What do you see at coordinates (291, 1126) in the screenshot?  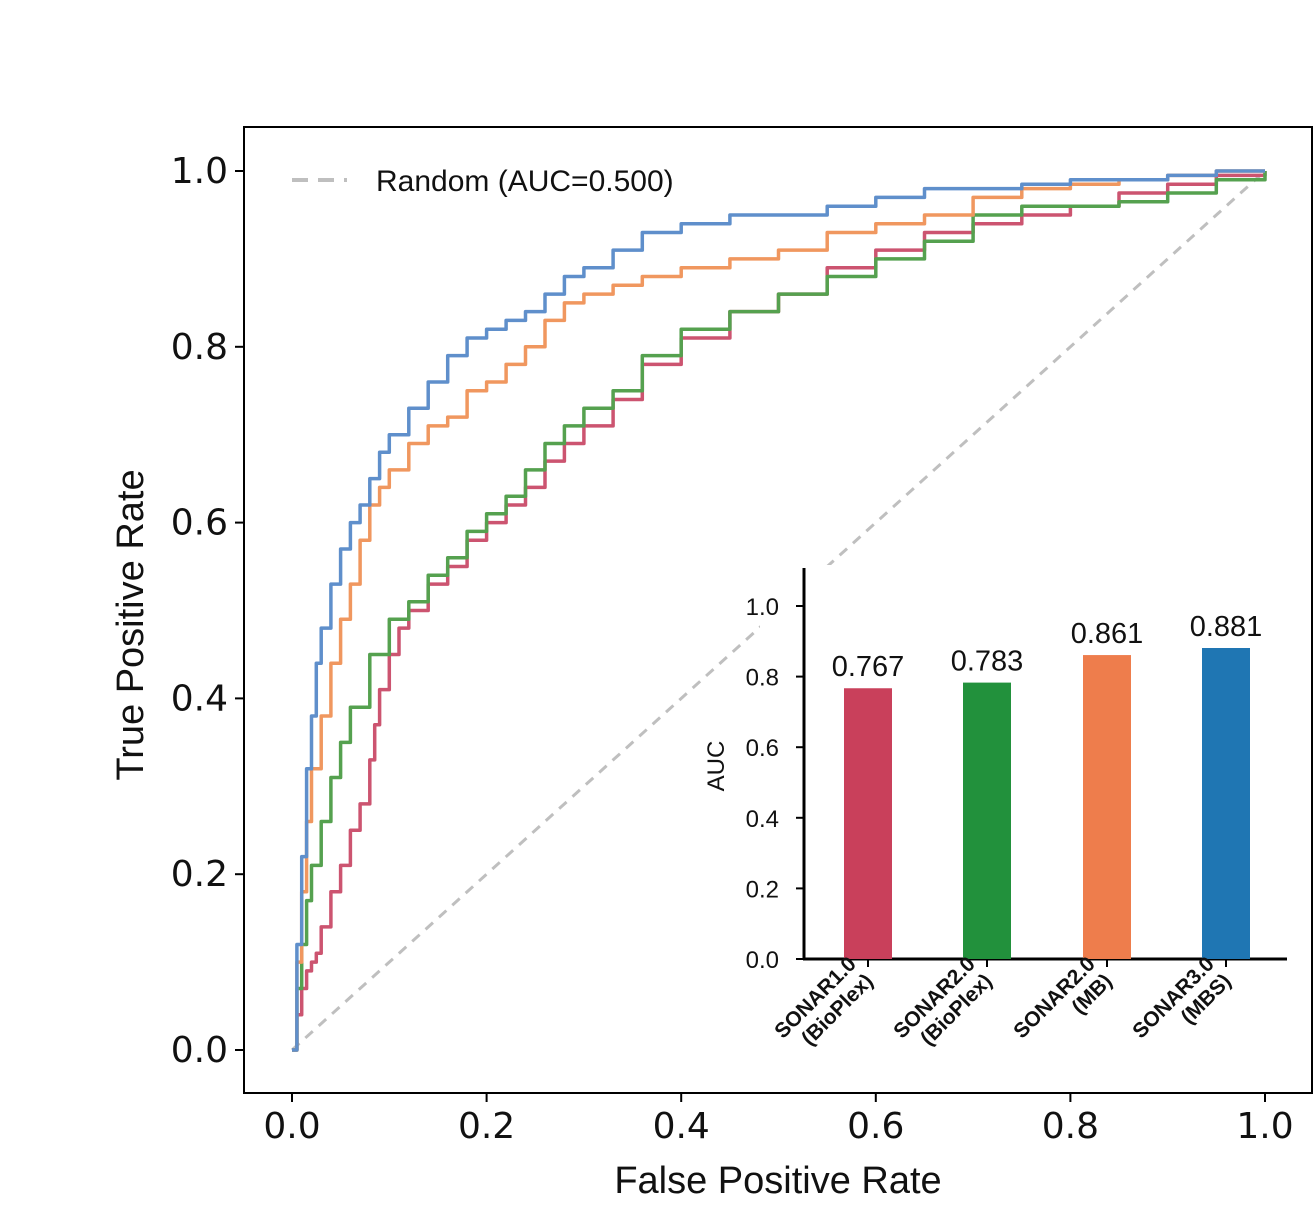 I see `main-x-tick-label: 0.0` at bounding box center [291, 1126].